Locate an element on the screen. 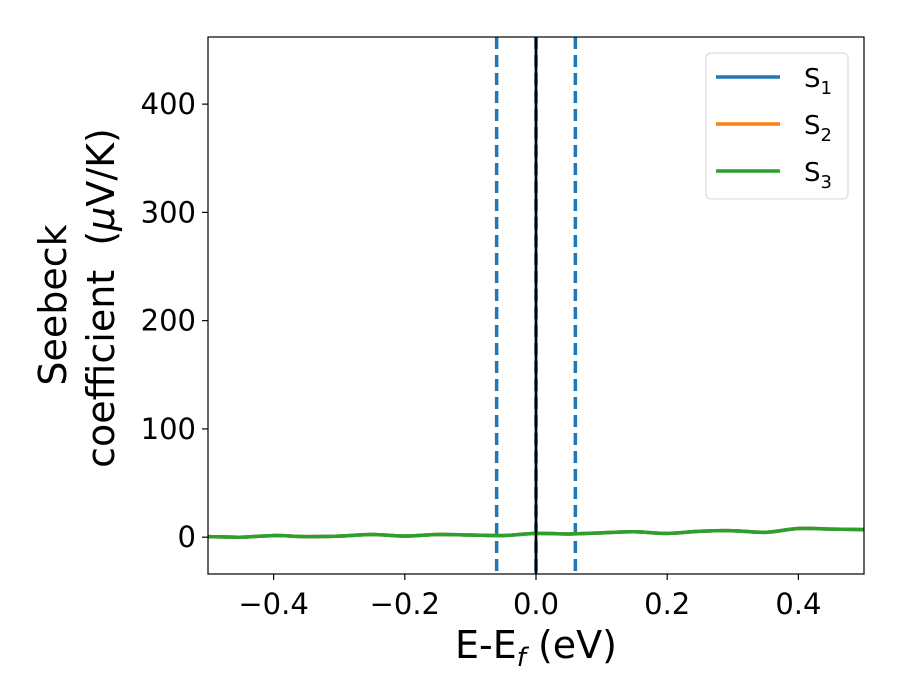  legend-box is located at coordinates (777, 126).